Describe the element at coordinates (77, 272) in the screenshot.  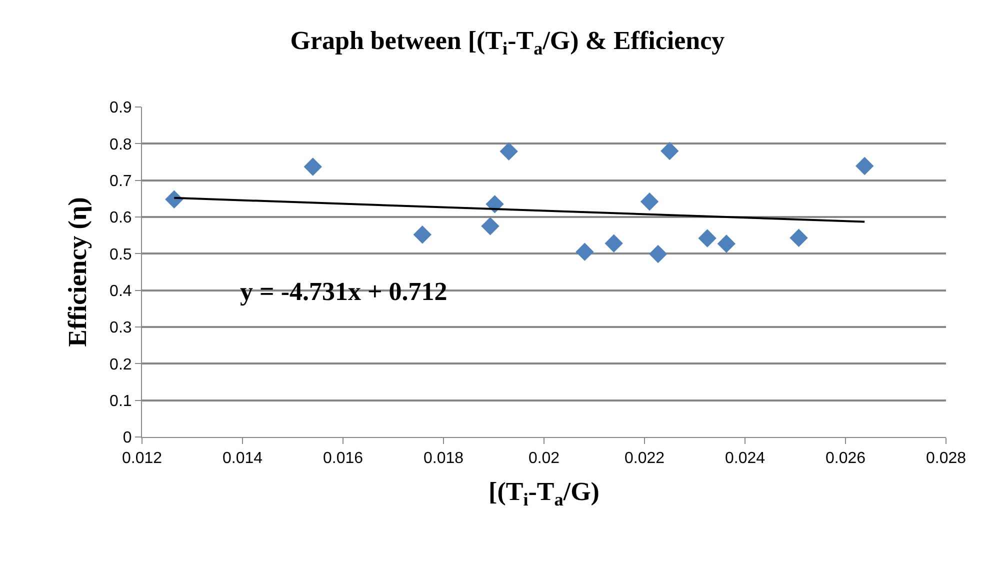
I see `y-axis-title: Efficiency (η)` at that location.